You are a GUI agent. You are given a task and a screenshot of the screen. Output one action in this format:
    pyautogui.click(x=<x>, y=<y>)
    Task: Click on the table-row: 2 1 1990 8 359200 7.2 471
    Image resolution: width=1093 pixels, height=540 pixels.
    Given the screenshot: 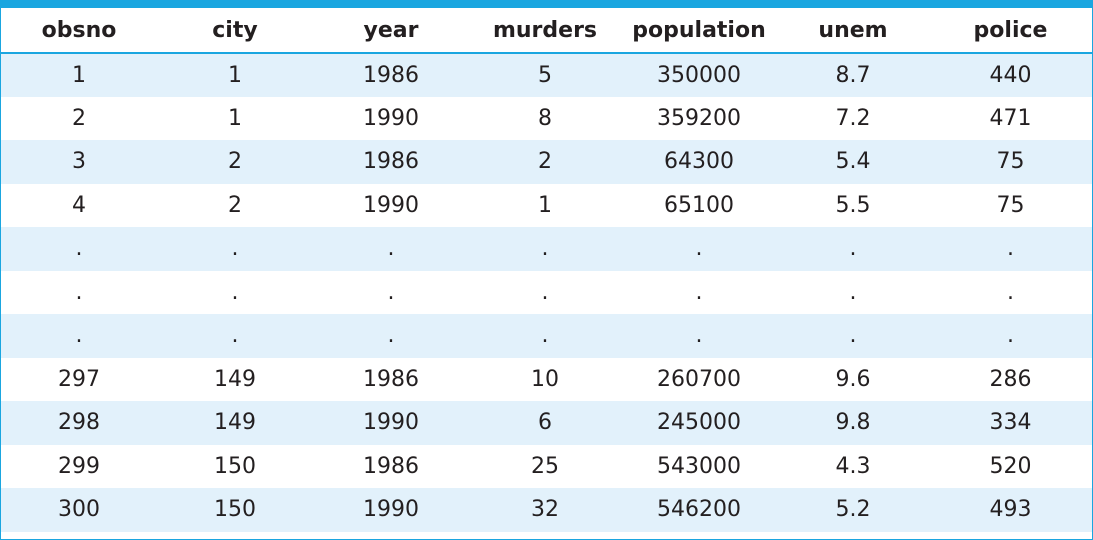 What is the action you would take?
    pyautogui.click(x=546, y=118)
    